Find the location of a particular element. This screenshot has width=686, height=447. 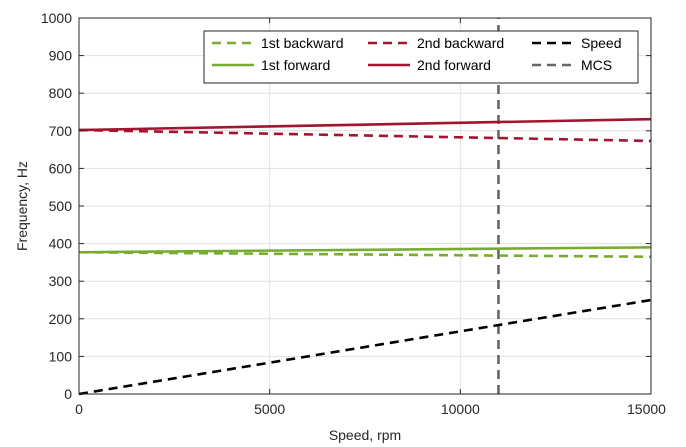

legend-box is located at coordinates (421, 57).